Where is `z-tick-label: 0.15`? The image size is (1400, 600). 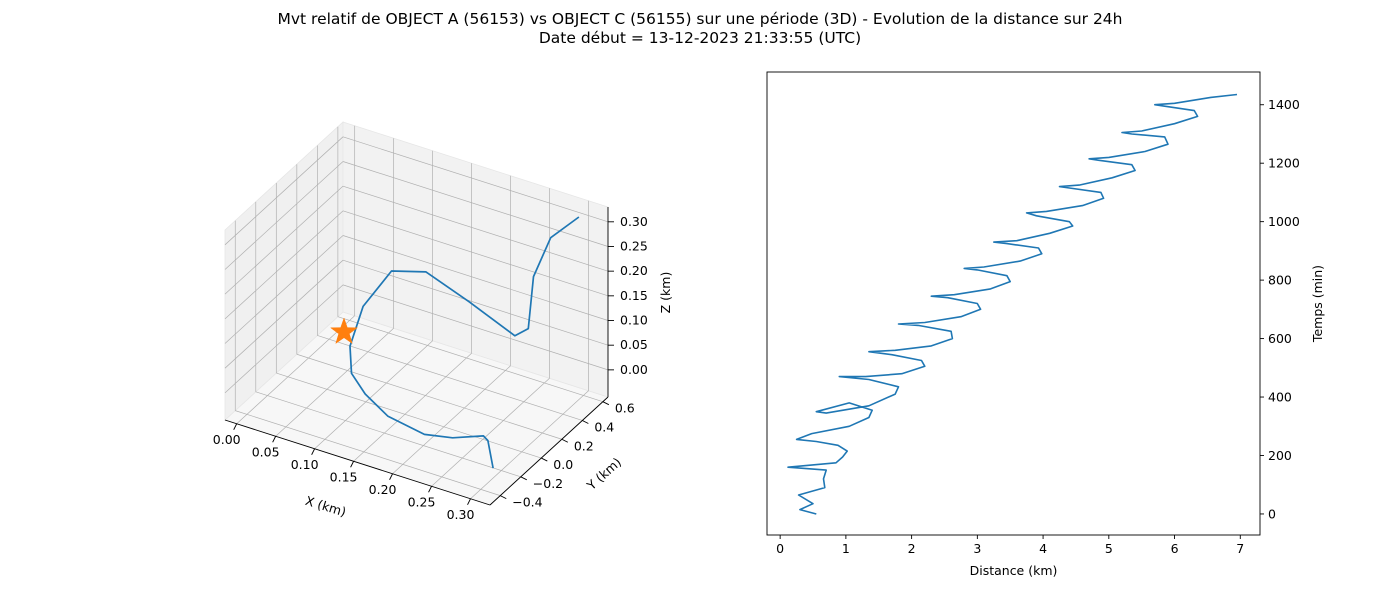
z-tick-label: 0.15 is located at coordinates (634, 295).